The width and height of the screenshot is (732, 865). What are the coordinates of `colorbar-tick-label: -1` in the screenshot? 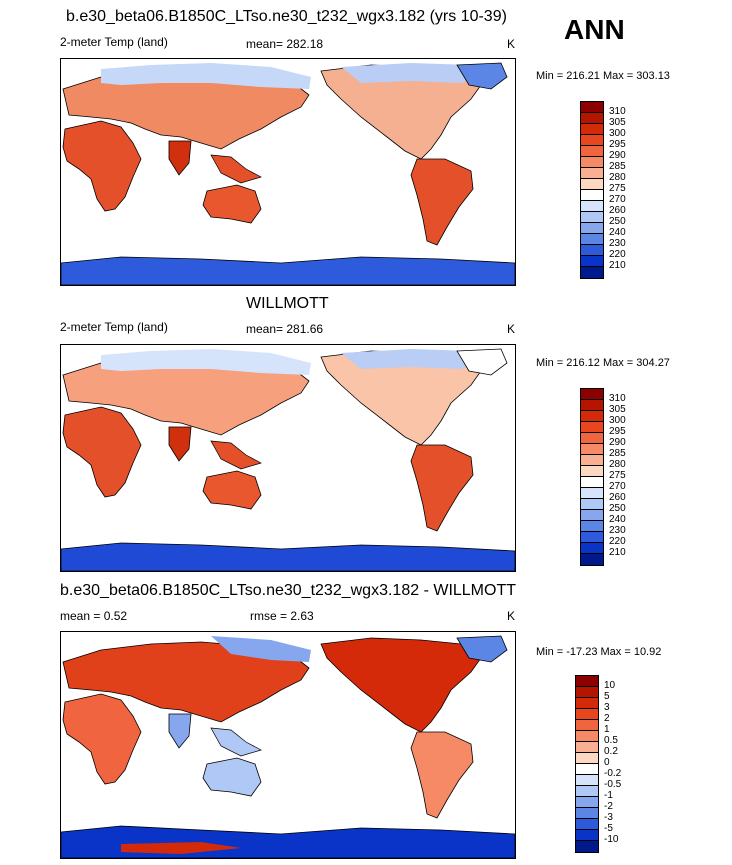 It's located at (608, 795).